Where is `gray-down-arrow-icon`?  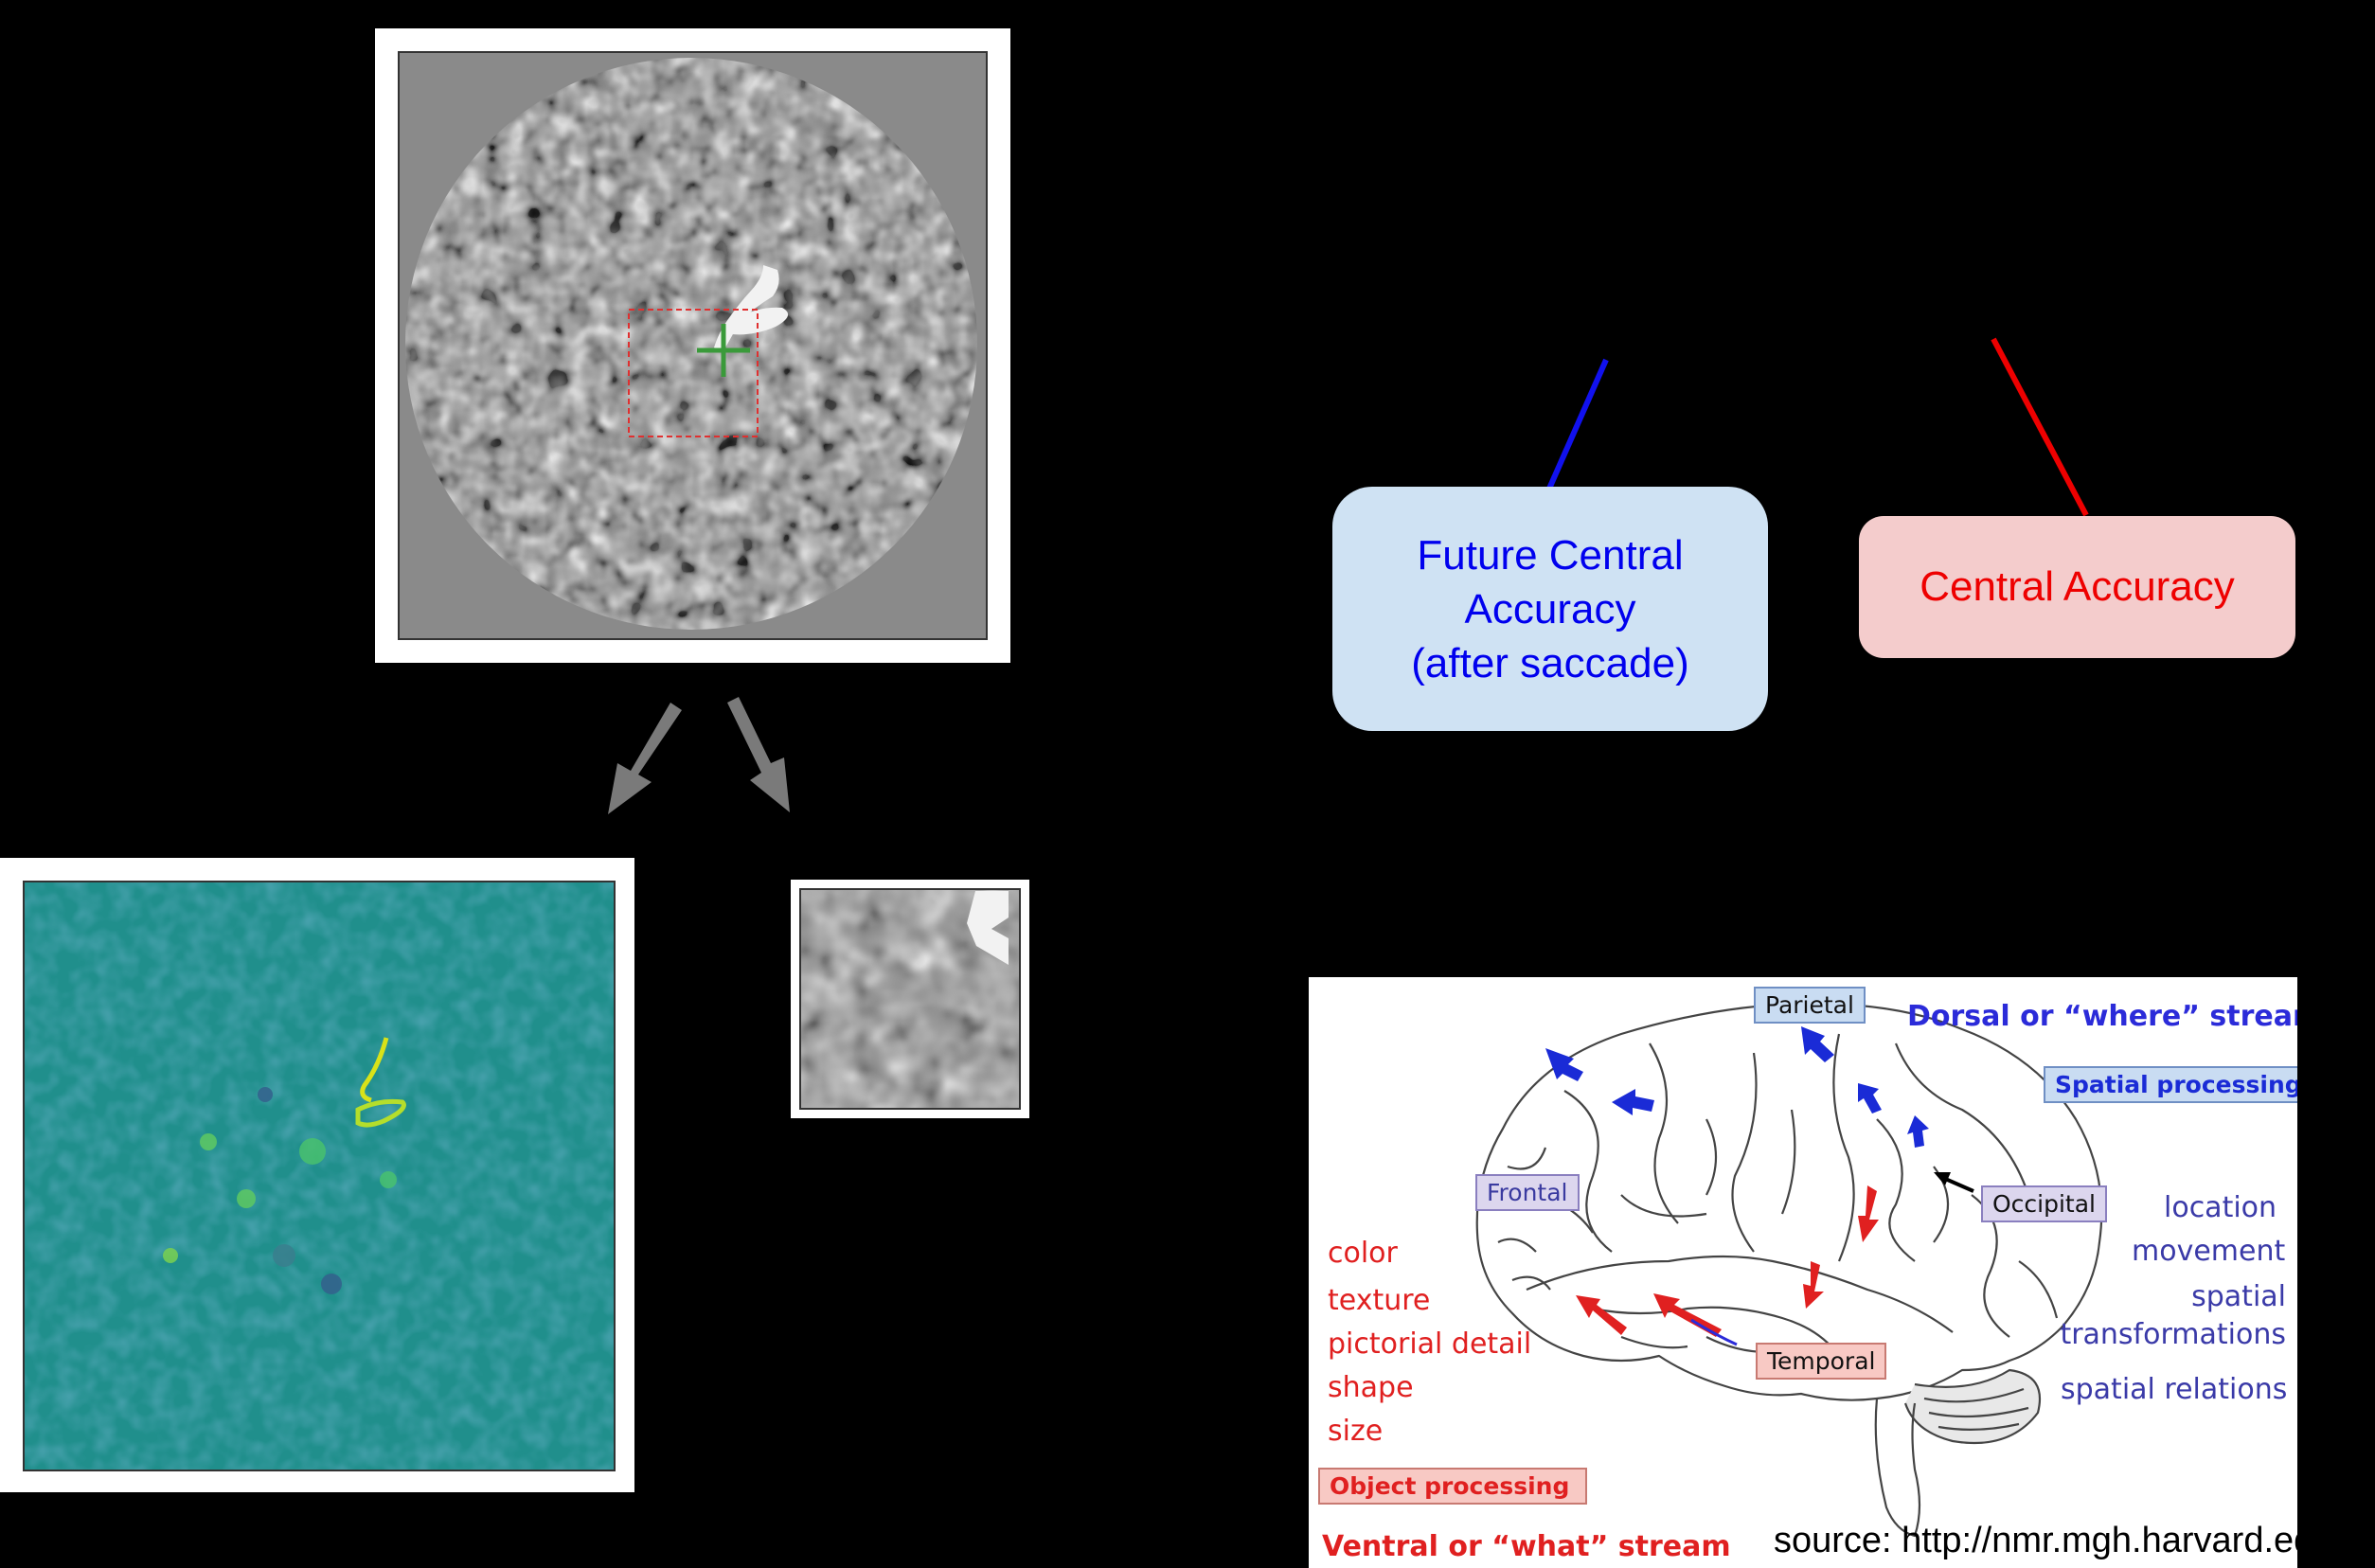
gray-down-arrow-icon is located at coordinates (699, 755).